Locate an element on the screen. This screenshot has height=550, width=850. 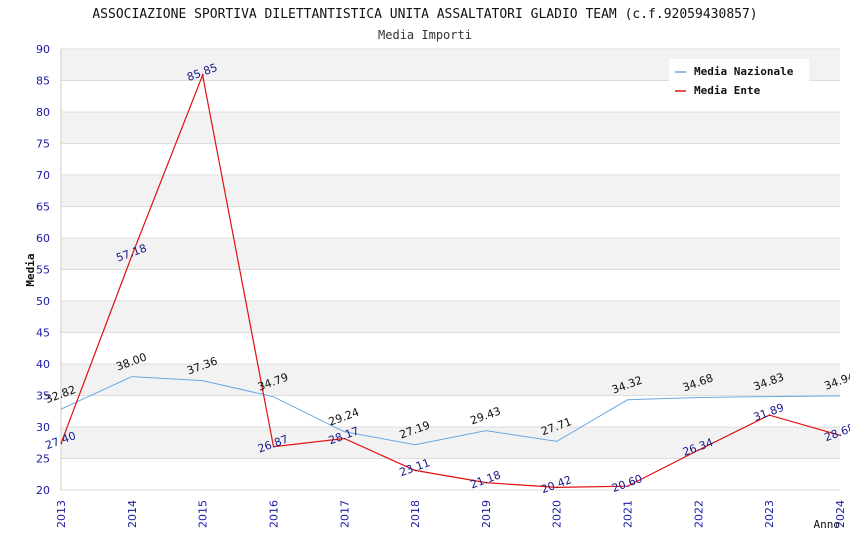
x-tick-label: 2014 is located at coordinates (132, 514).